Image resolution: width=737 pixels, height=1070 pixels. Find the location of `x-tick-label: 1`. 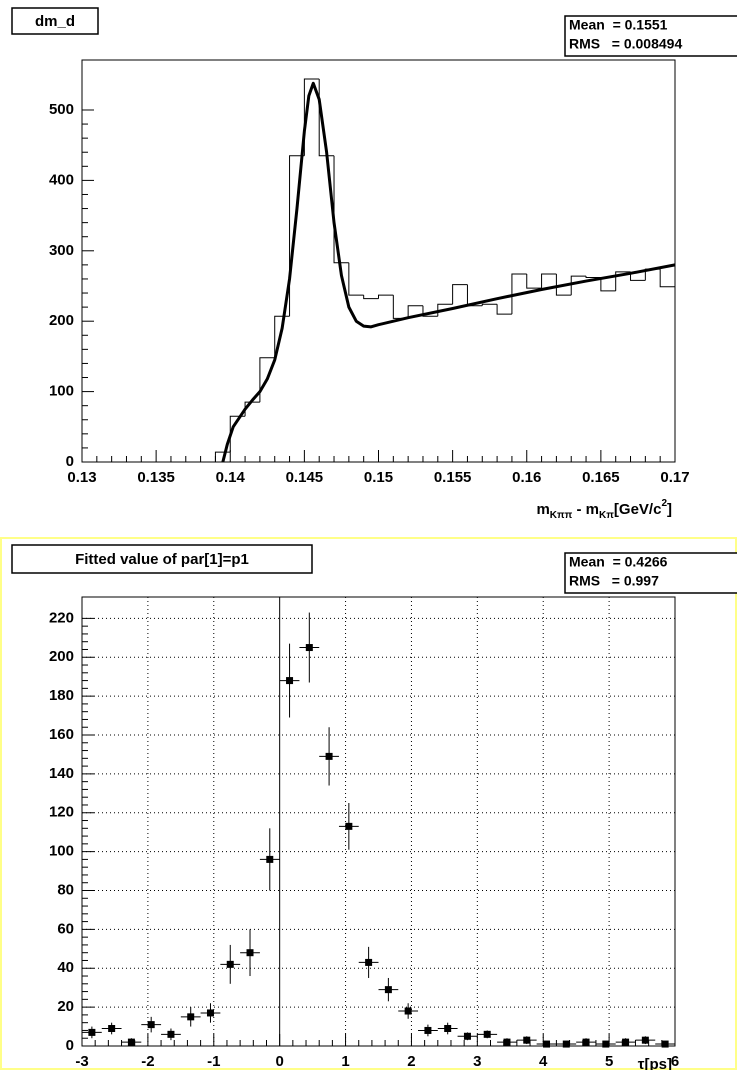

x-tick-label: 1 is located at coordinates (345, 1061).